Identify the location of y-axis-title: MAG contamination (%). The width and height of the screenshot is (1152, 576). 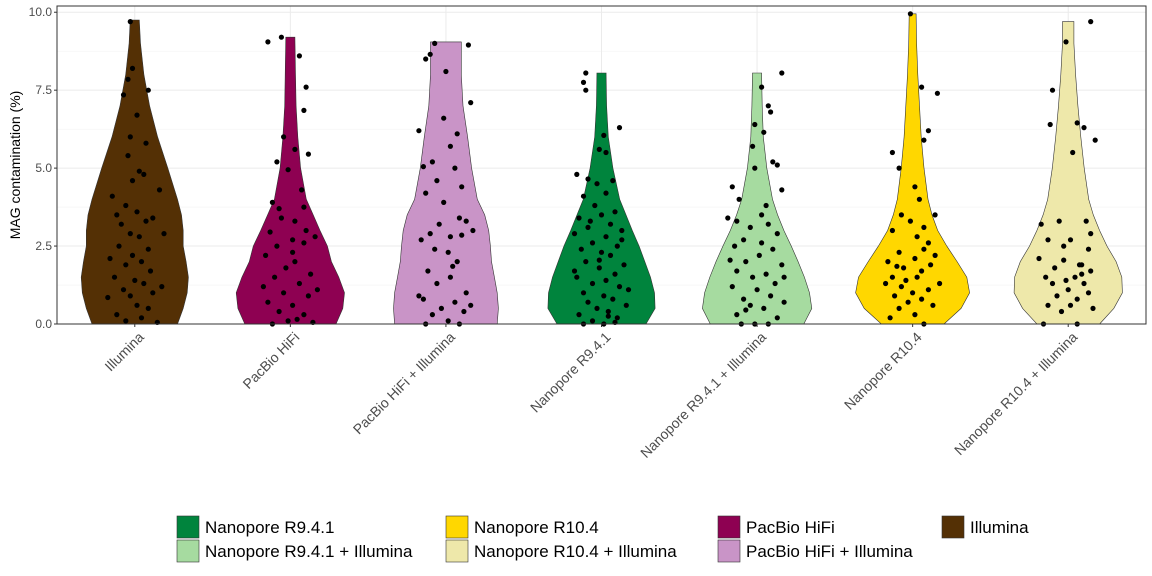
(15, 165).